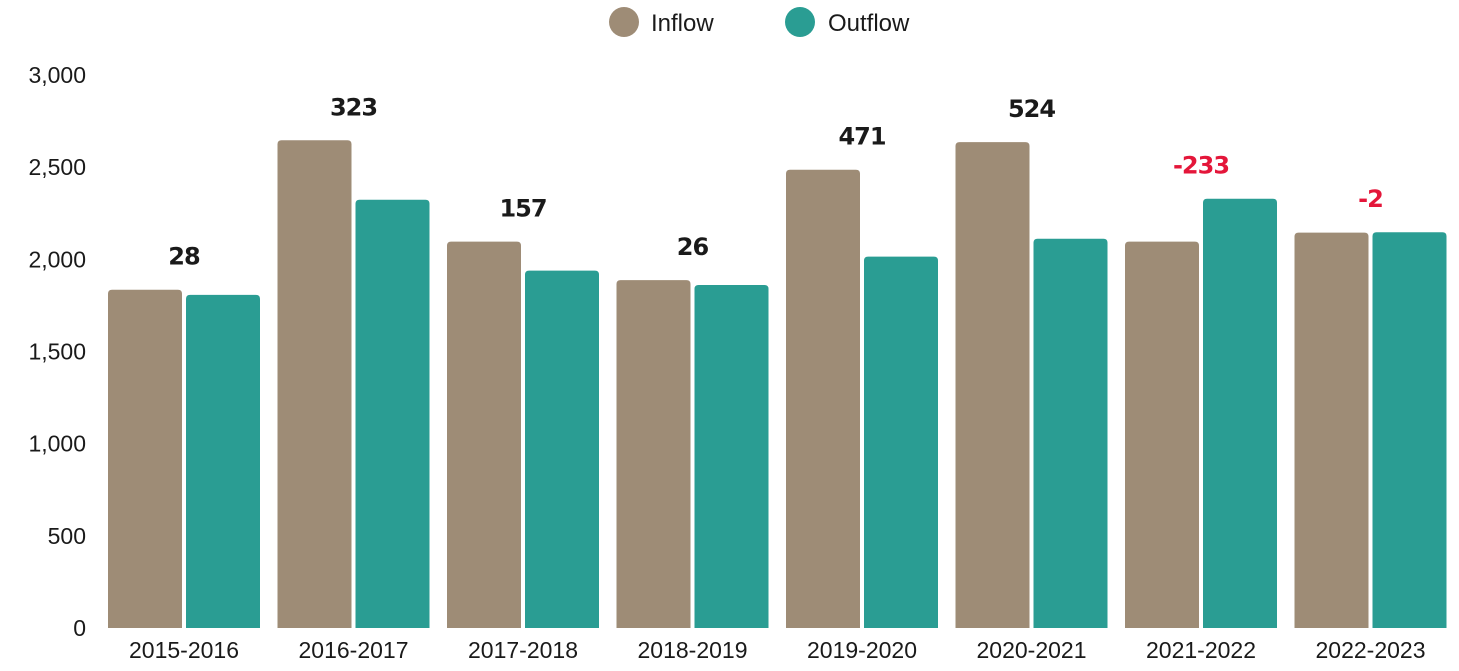 The width and height of the screenshot is (1459, 671). I want to click on bar-inflow-2020-2021, so click(992, 385).